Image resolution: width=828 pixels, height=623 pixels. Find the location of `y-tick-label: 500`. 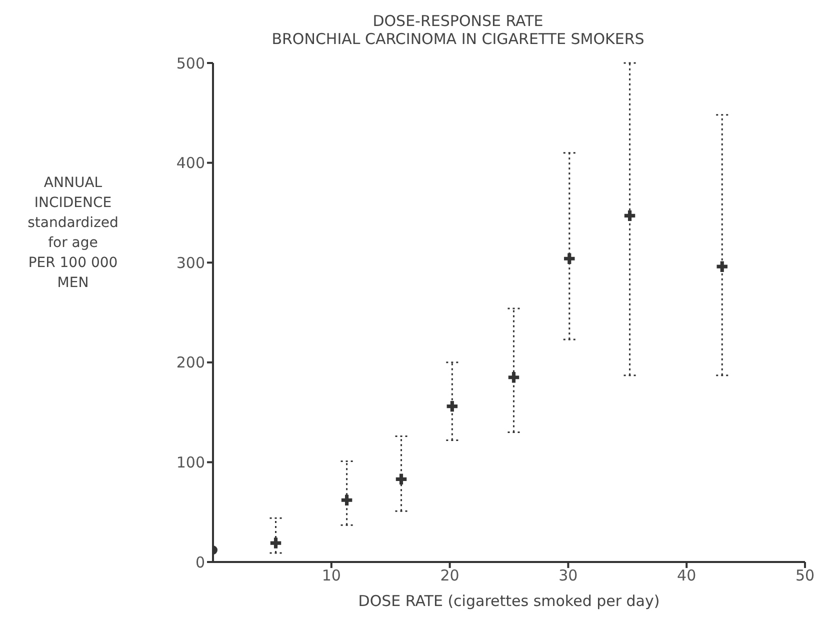

y-tick-label: 500 is located at coordinates (190, 63).